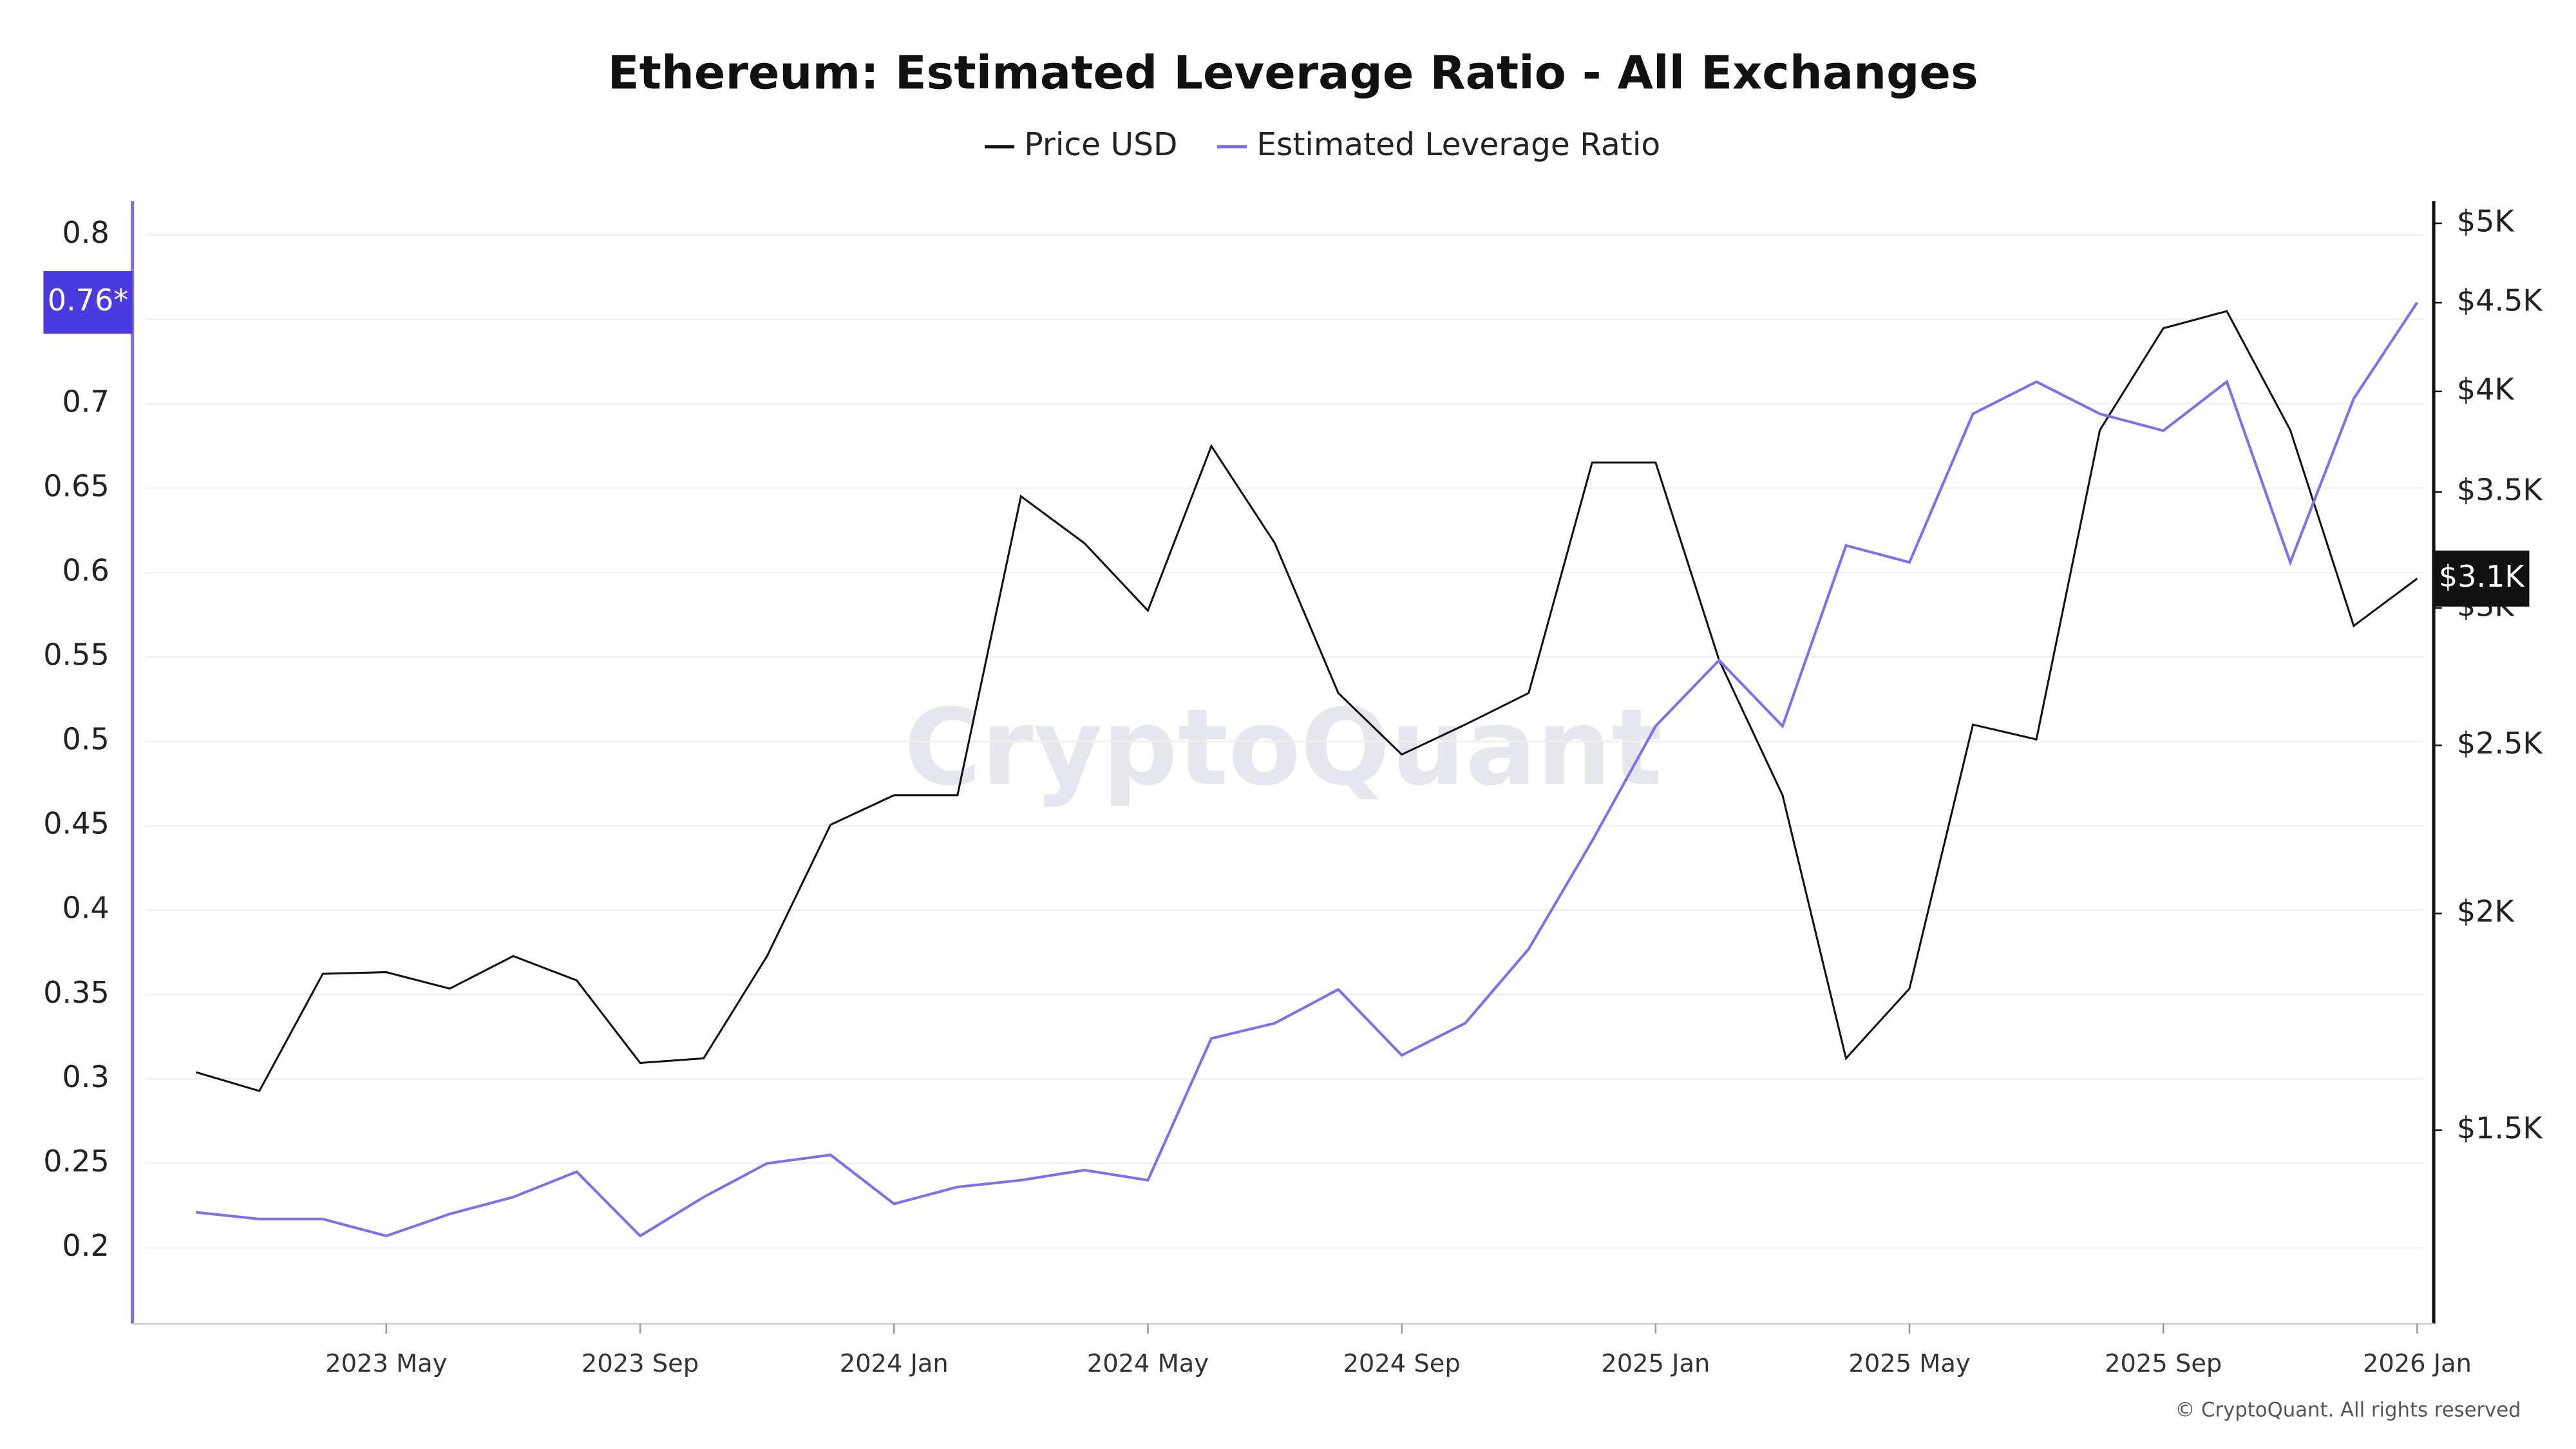 This screenshot has height=1449, width=2576. Describe the element at coordinates (2500, 301) in the screenshot. I see `y2-tick-label: $4.5K` at that location.